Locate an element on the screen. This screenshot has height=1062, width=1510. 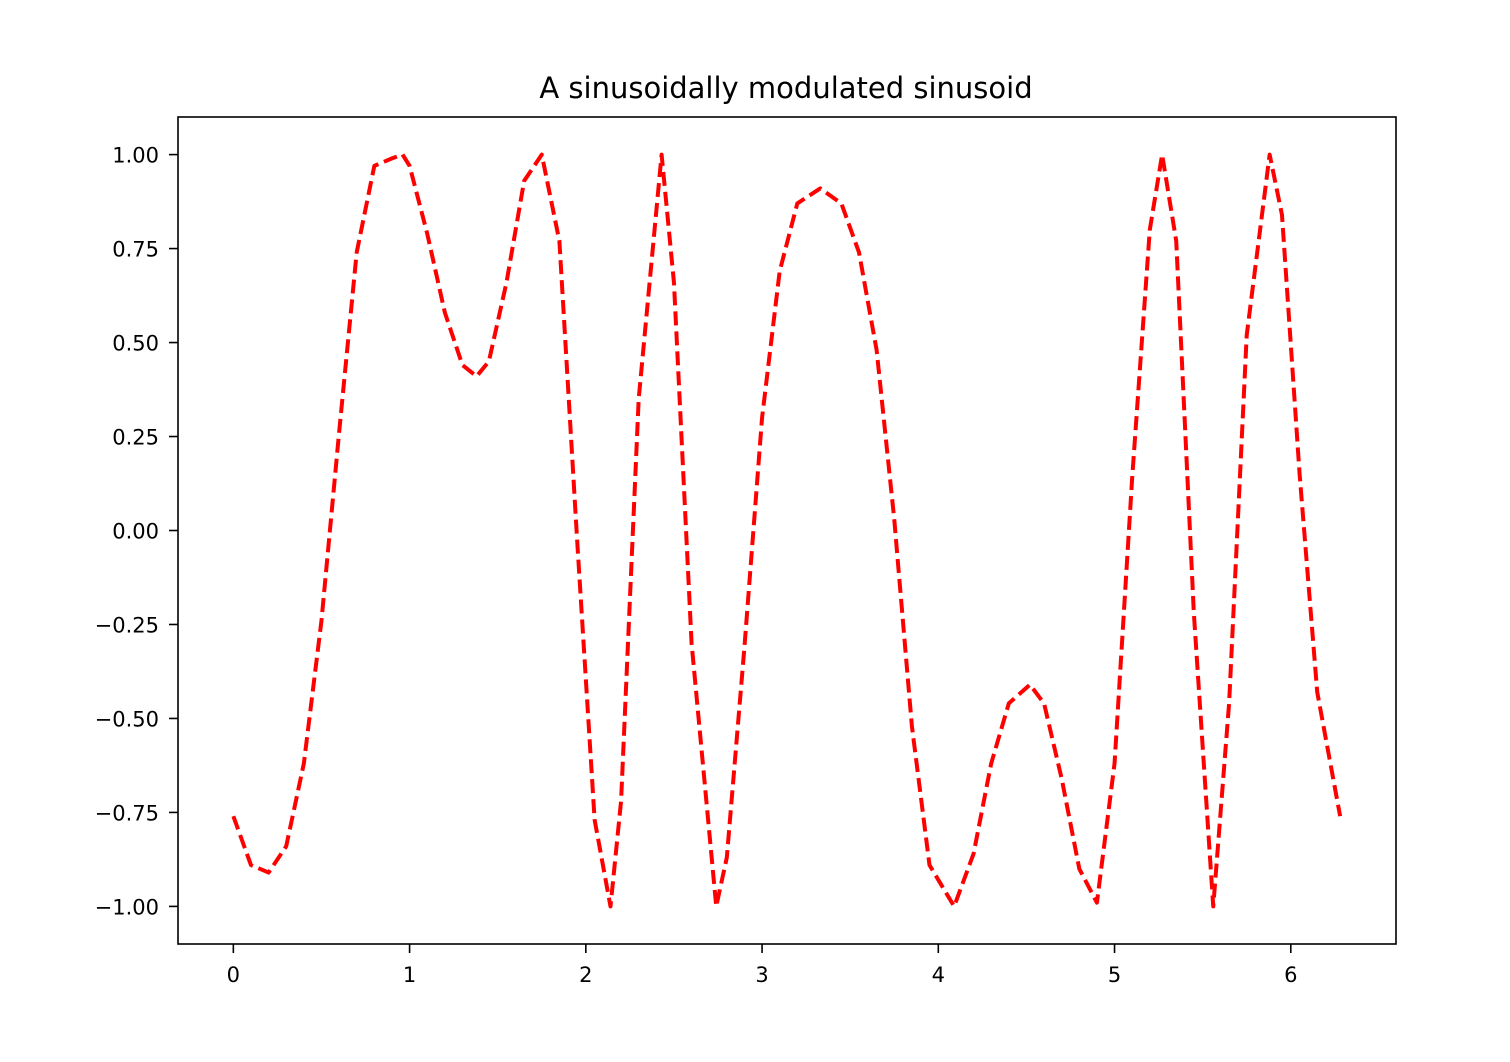
x-tick-label: 5 is located at coordinates (1114, 975).